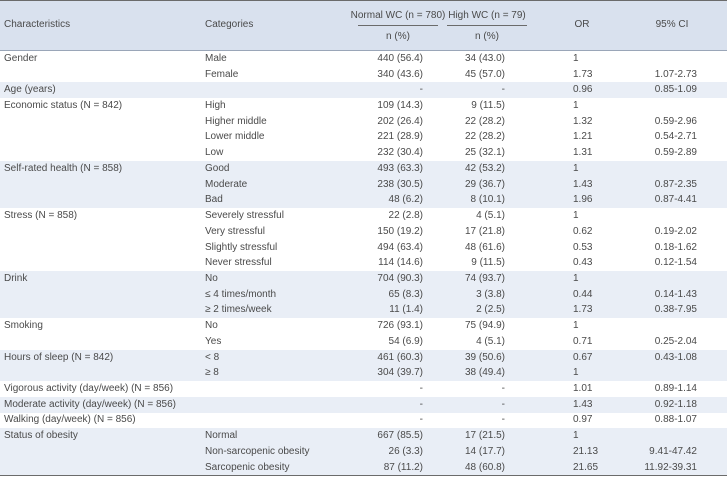 This screenshot has height=480, width=727. Describe the element at coordinates (398, 15) in the screenshot. I see `header-cell: Normal WC (n = 780)` at that location.